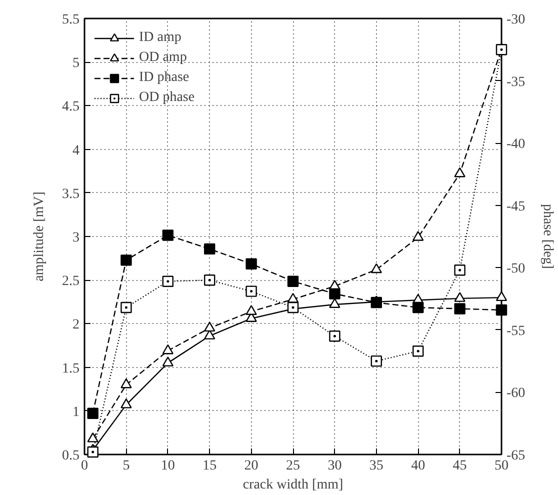 This screenshot has width=558, height=495. Describe the element at coordinates (71, 194) in the screenshot. I see `y-tick-label: 3.5` at that location.